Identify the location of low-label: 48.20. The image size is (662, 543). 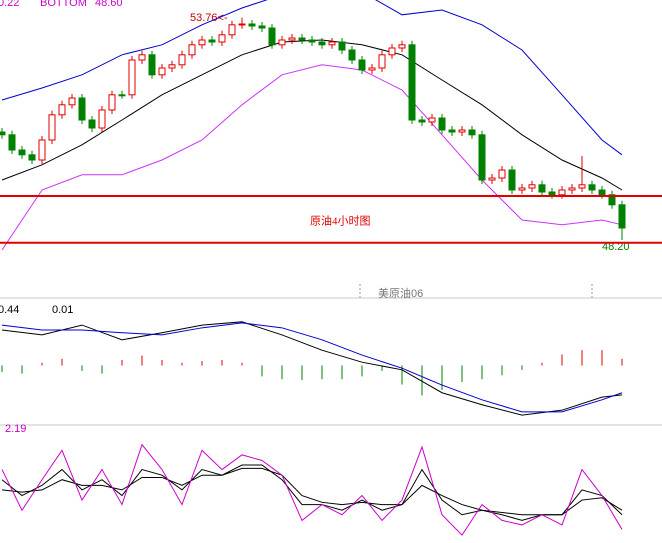
(616, 247).